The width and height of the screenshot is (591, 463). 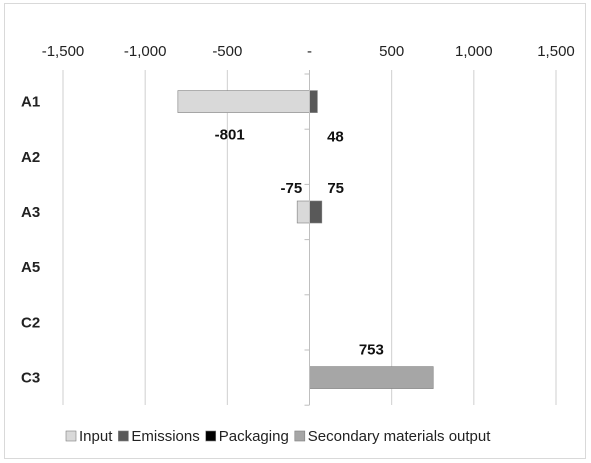 I want to click on data-label: -75, so click(x=291, y=188).